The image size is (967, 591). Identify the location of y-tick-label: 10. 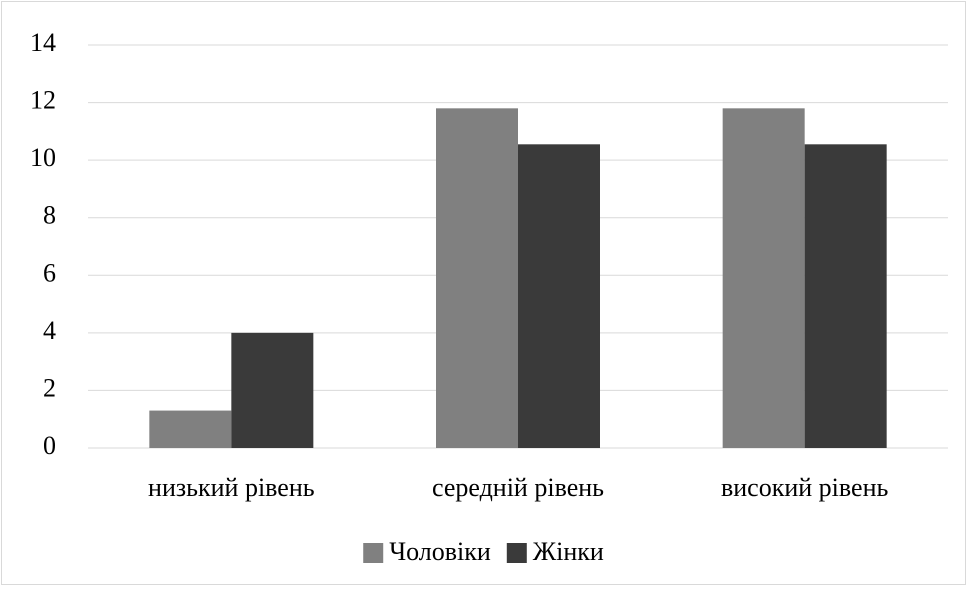
(43, 157).